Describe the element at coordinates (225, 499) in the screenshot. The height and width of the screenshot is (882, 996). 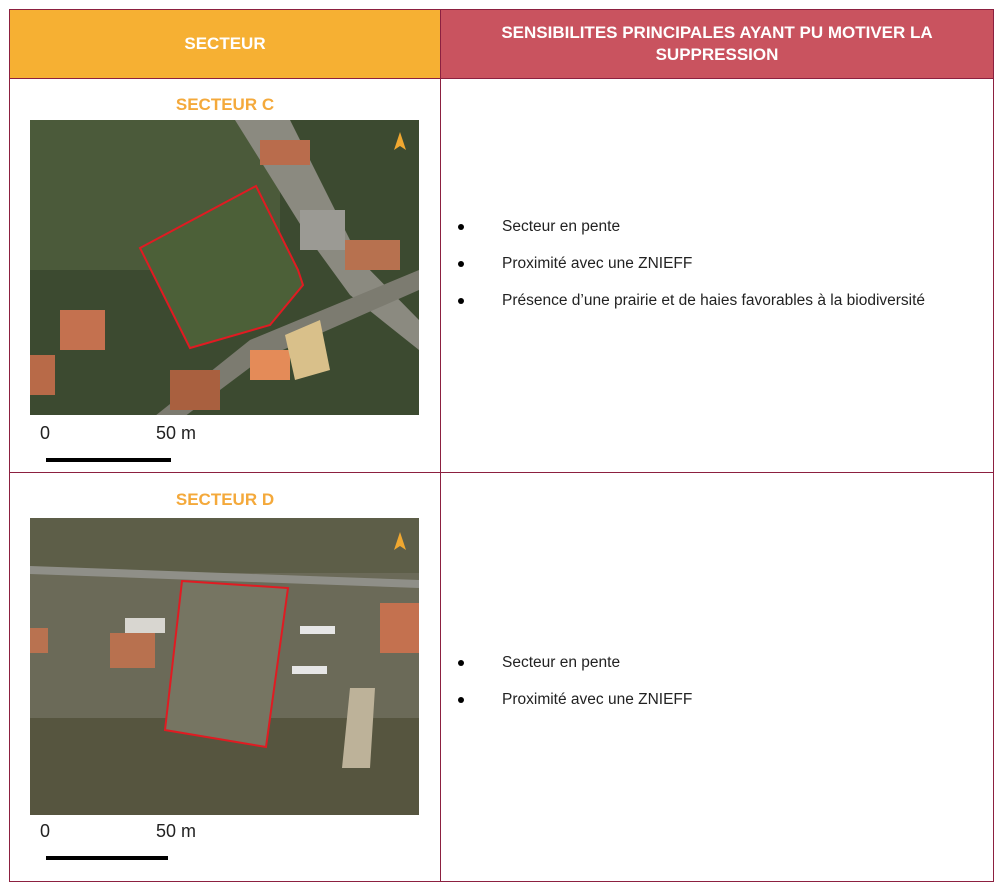
I see `sector-title: SECTEUR D` at that location.